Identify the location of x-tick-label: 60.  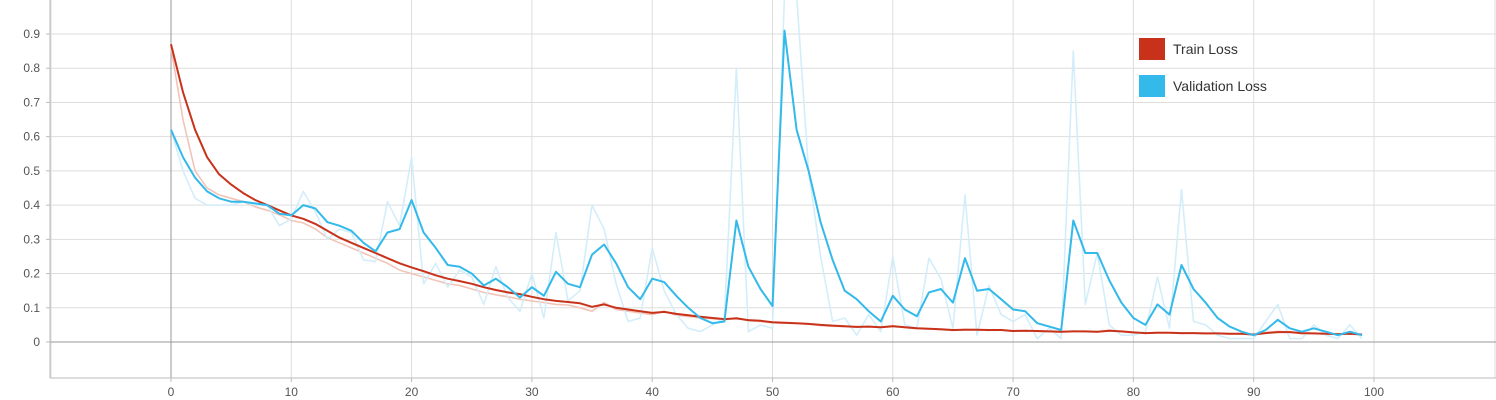
(893, 392).